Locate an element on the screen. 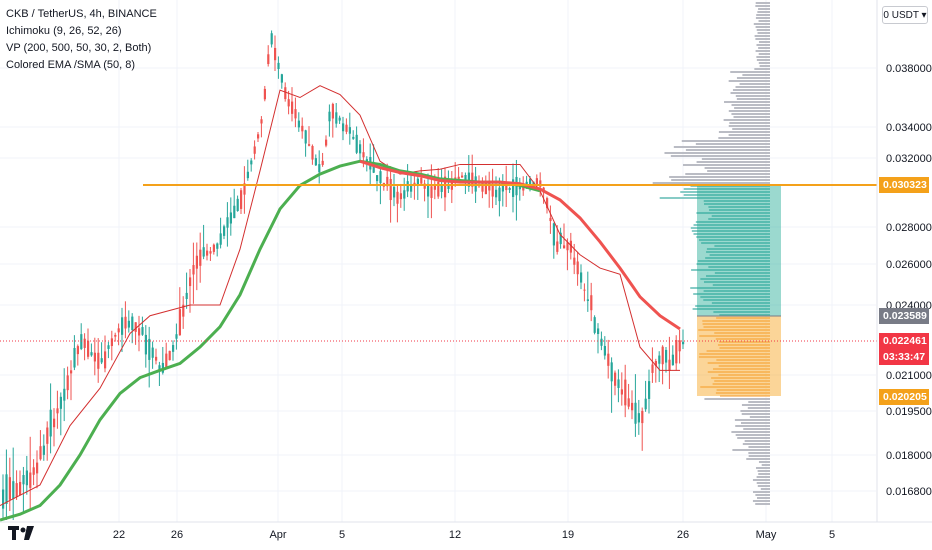  indicator-ichimoku: Ichimoku (9, 26, 52, 26) is located at coordinates (64, 31).